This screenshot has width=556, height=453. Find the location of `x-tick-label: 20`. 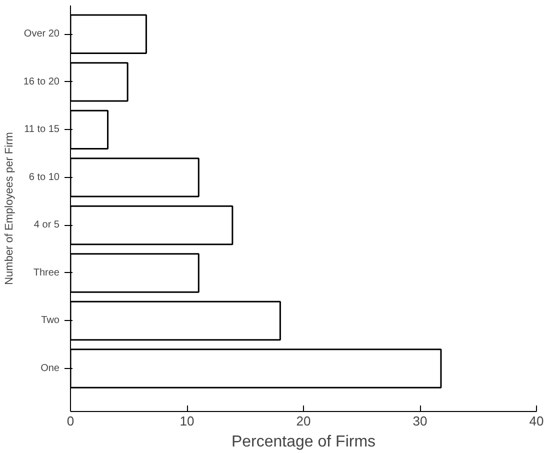

x-tick-label: 20 is located at coordinates (303, 421).